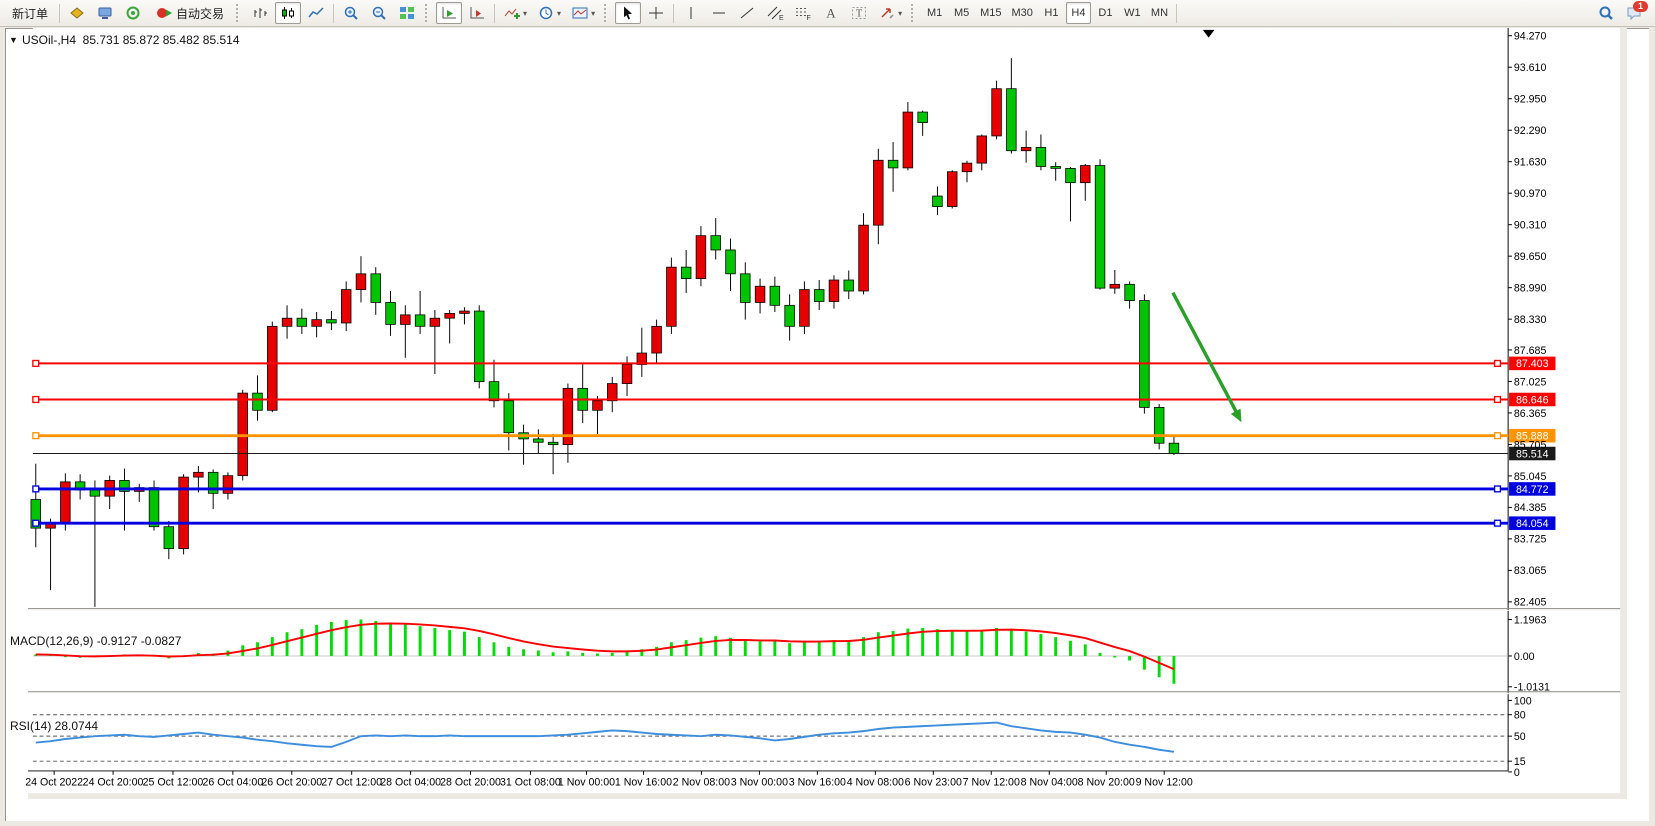 The width and height of the screenshot is (1655, 826). I want to click on tab-timeframe-MN: MN, so click(1159, 13).